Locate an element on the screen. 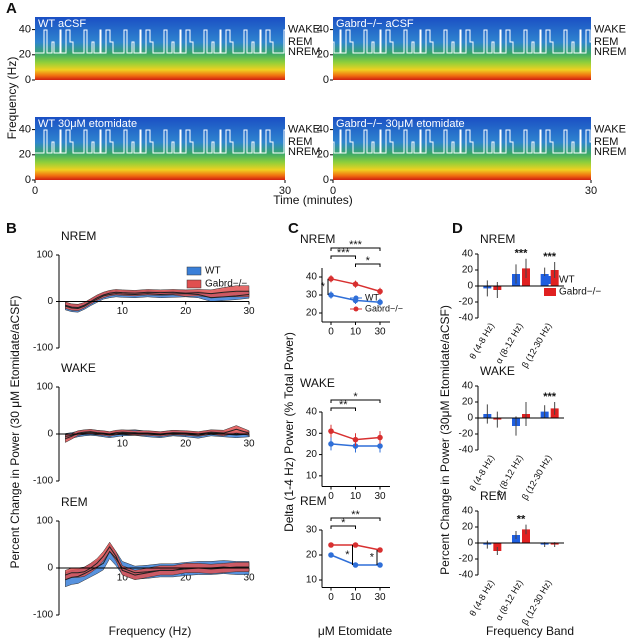 This screenshot has height=640, width=627. mean-line is located at coordinates (157, 301).